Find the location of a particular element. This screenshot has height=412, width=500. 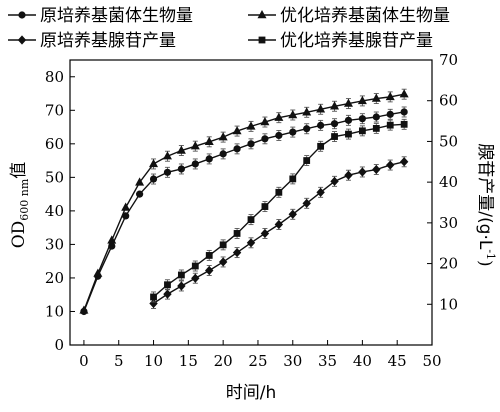

x-tick-label: 5 is located at coordinates (119, 361).